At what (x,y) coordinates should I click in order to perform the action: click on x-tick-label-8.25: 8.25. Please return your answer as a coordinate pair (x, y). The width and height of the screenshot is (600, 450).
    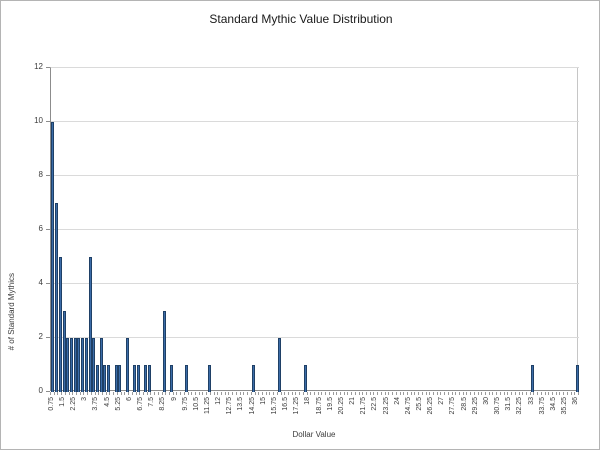
    Looking at the image, I should click on (163, 404).